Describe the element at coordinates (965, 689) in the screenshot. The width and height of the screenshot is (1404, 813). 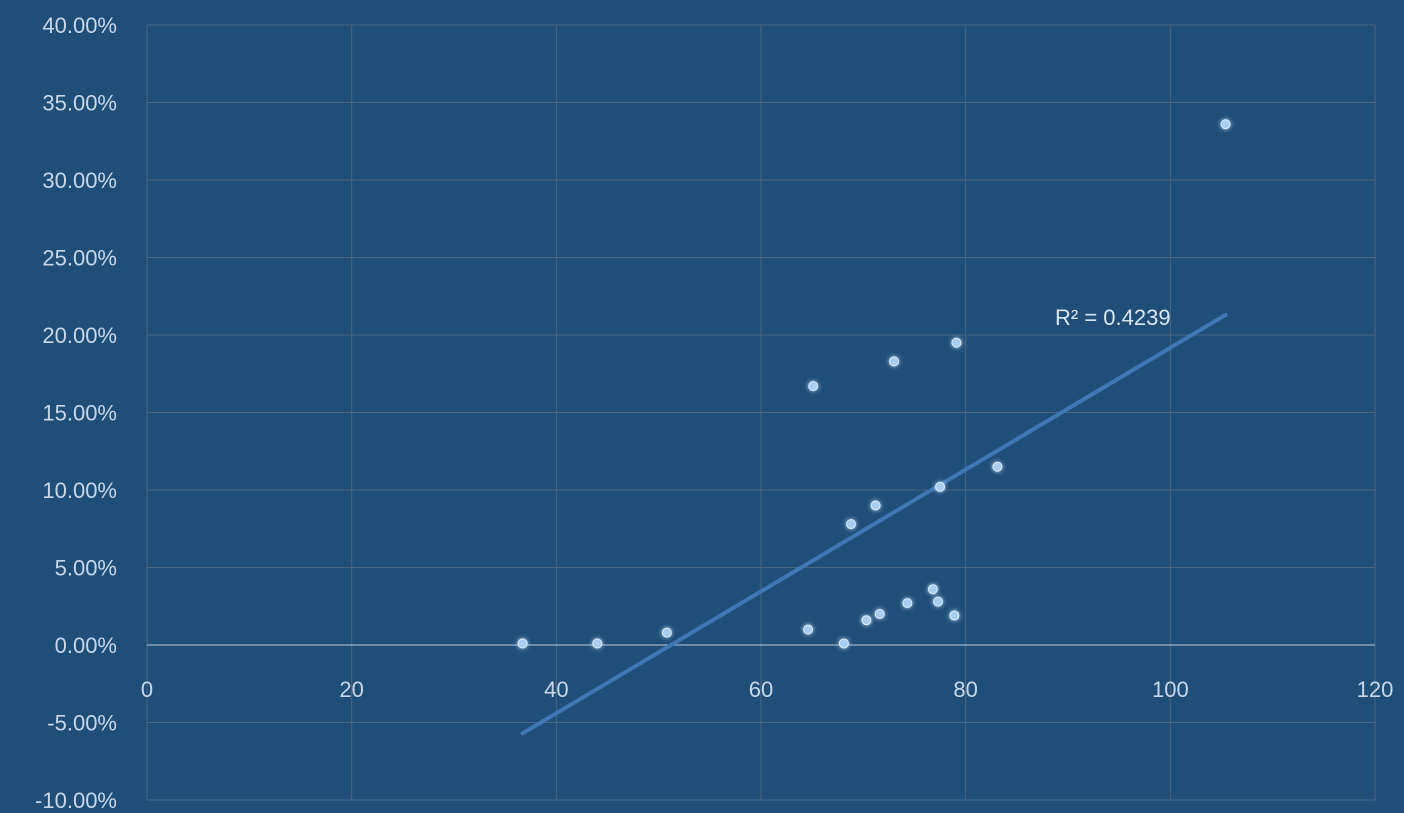
I see `x-tick-label: 80` at that location.